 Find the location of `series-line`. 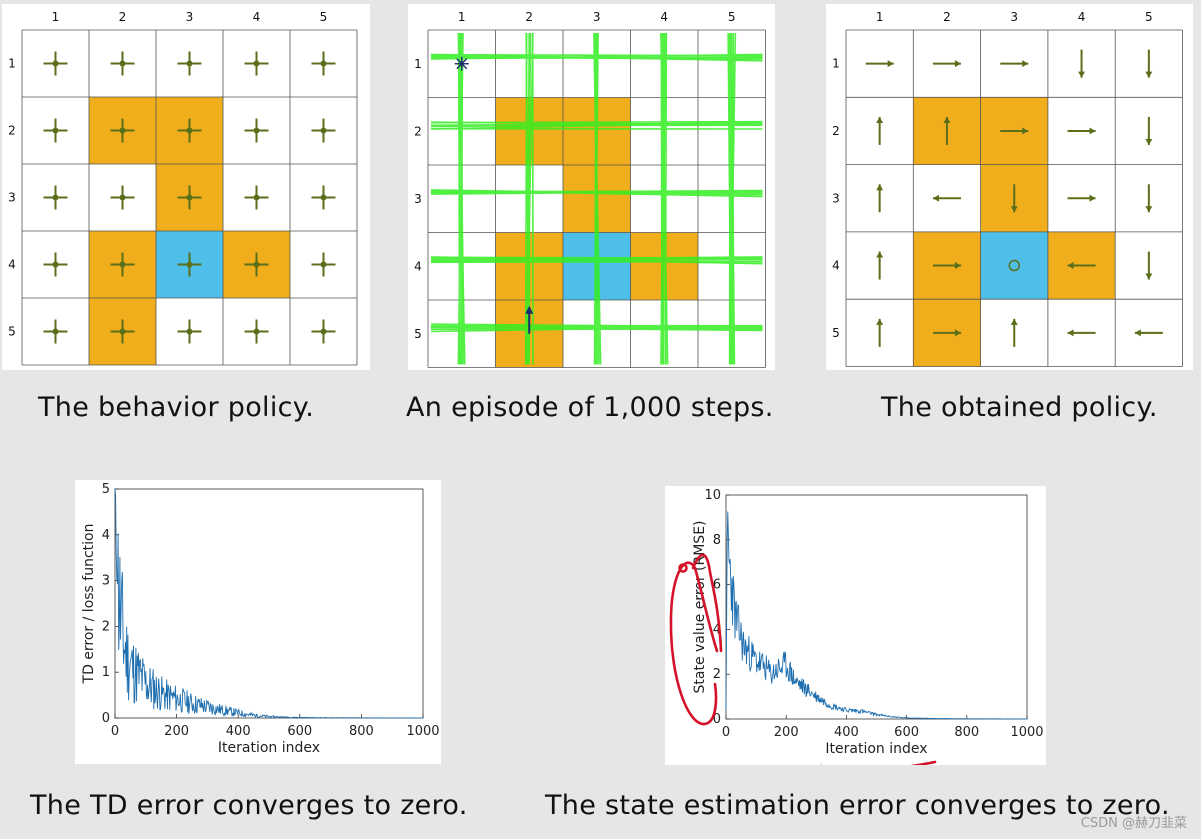

series-line is located at coordinates (876, 615).